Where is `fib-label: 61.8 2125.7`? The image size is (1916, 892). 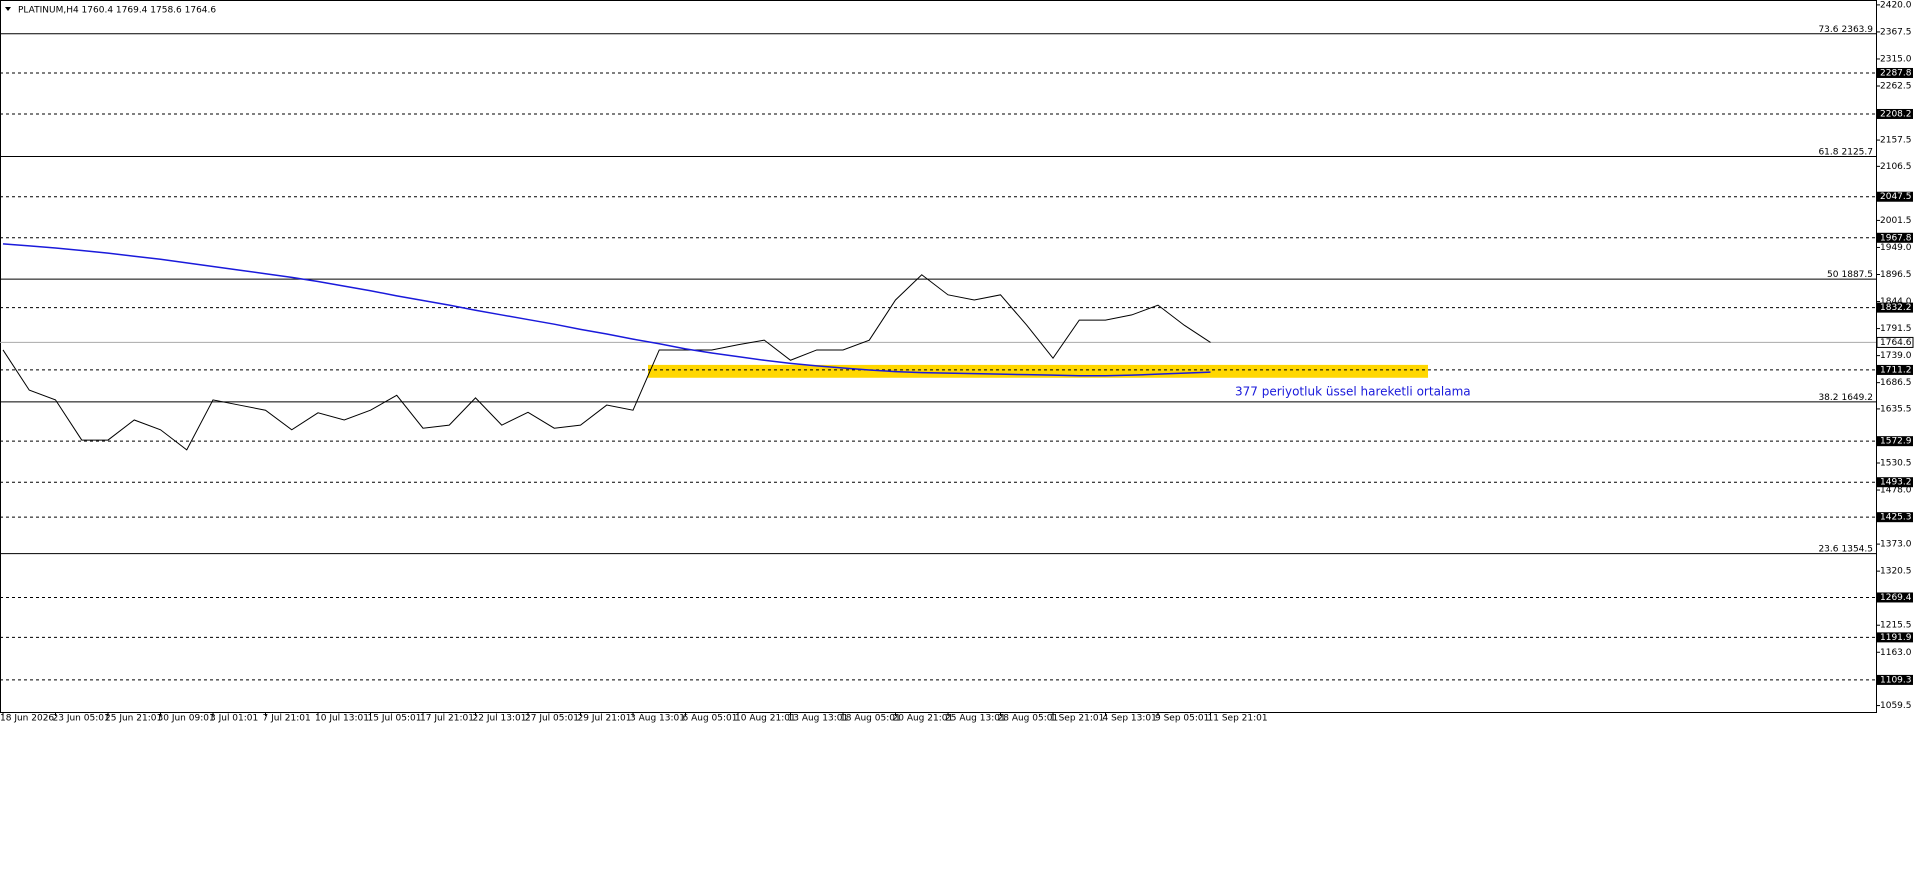 fib-label: 61.8 2125.7 is located at coordinates (1845, 152).